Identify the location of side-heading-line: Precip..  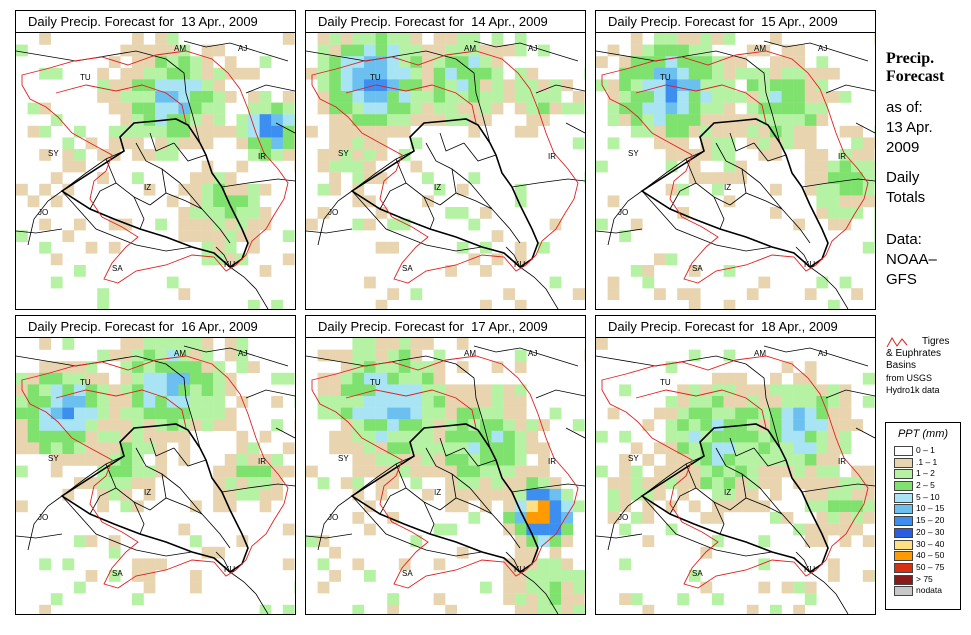
(910, 58).